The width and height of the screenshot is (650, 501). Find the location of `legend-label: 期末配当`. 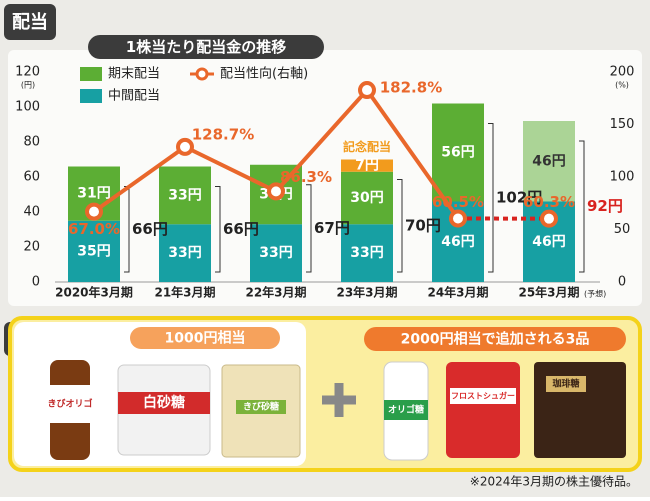

legend-label: 期末配当 is located at coordinates (134, 74).